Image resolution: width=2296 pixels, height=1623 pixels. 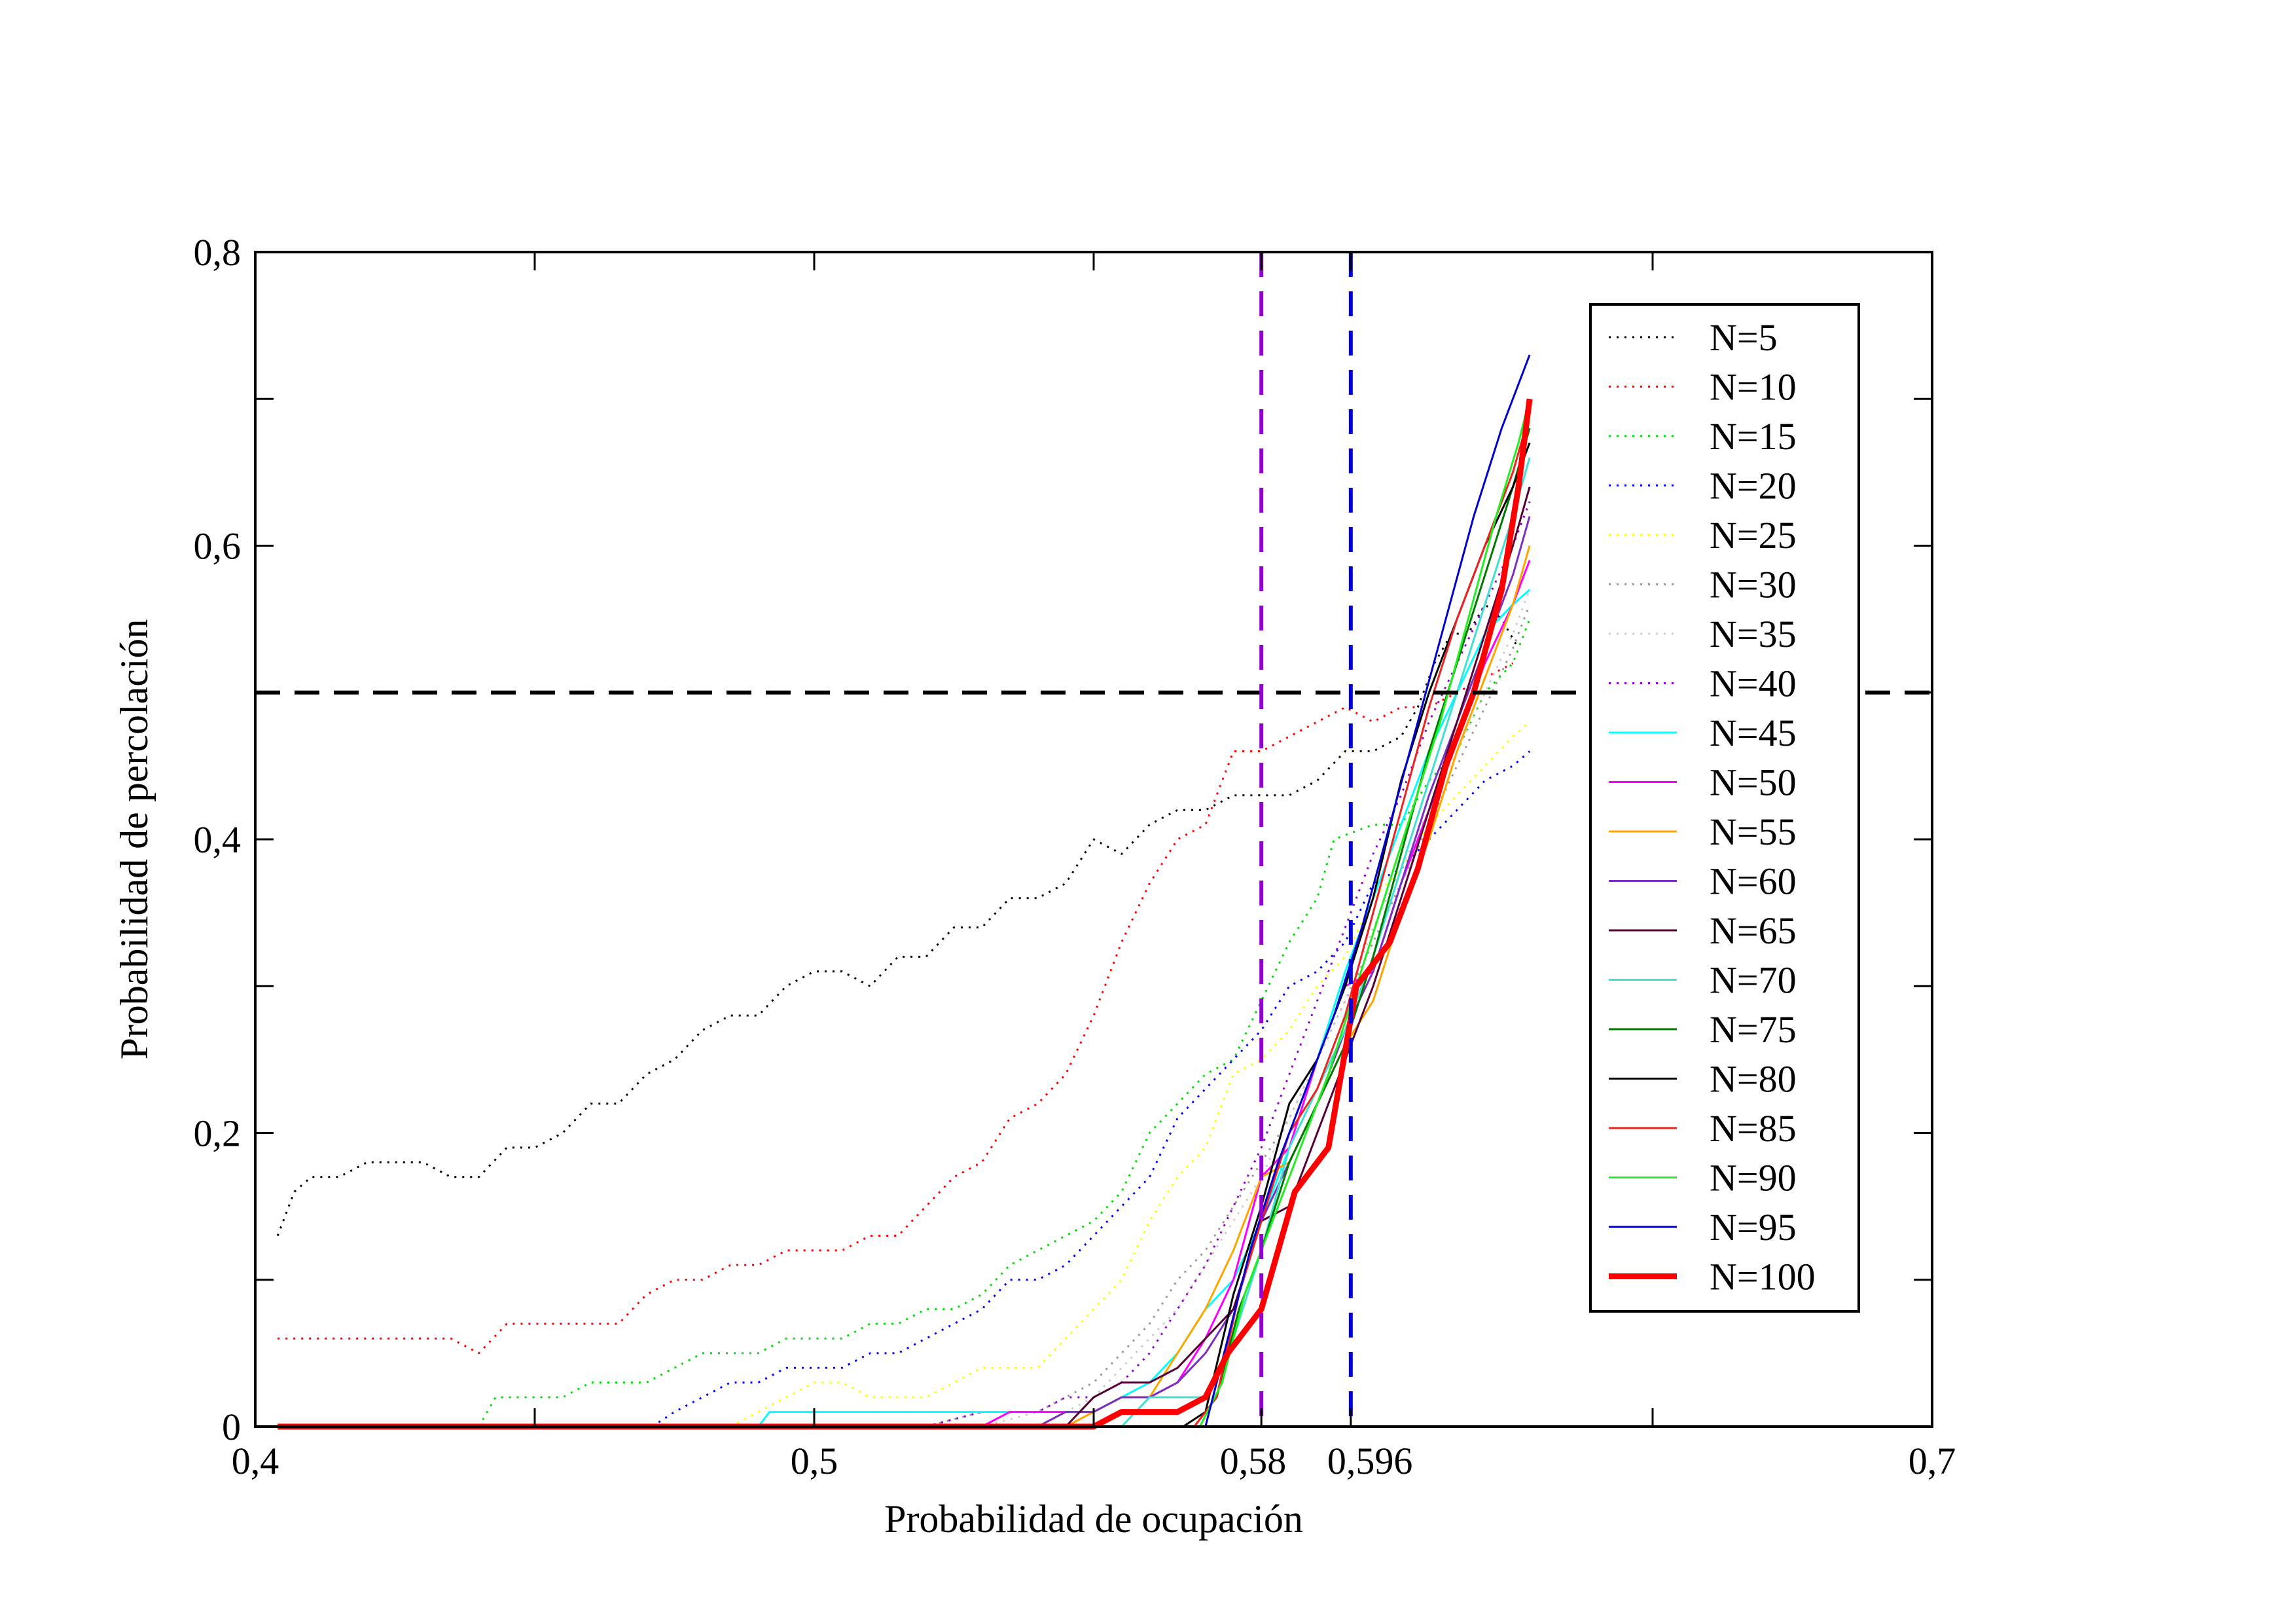 I want to click on legend-label-n-70: N=70, so click(x=1753, y=980).